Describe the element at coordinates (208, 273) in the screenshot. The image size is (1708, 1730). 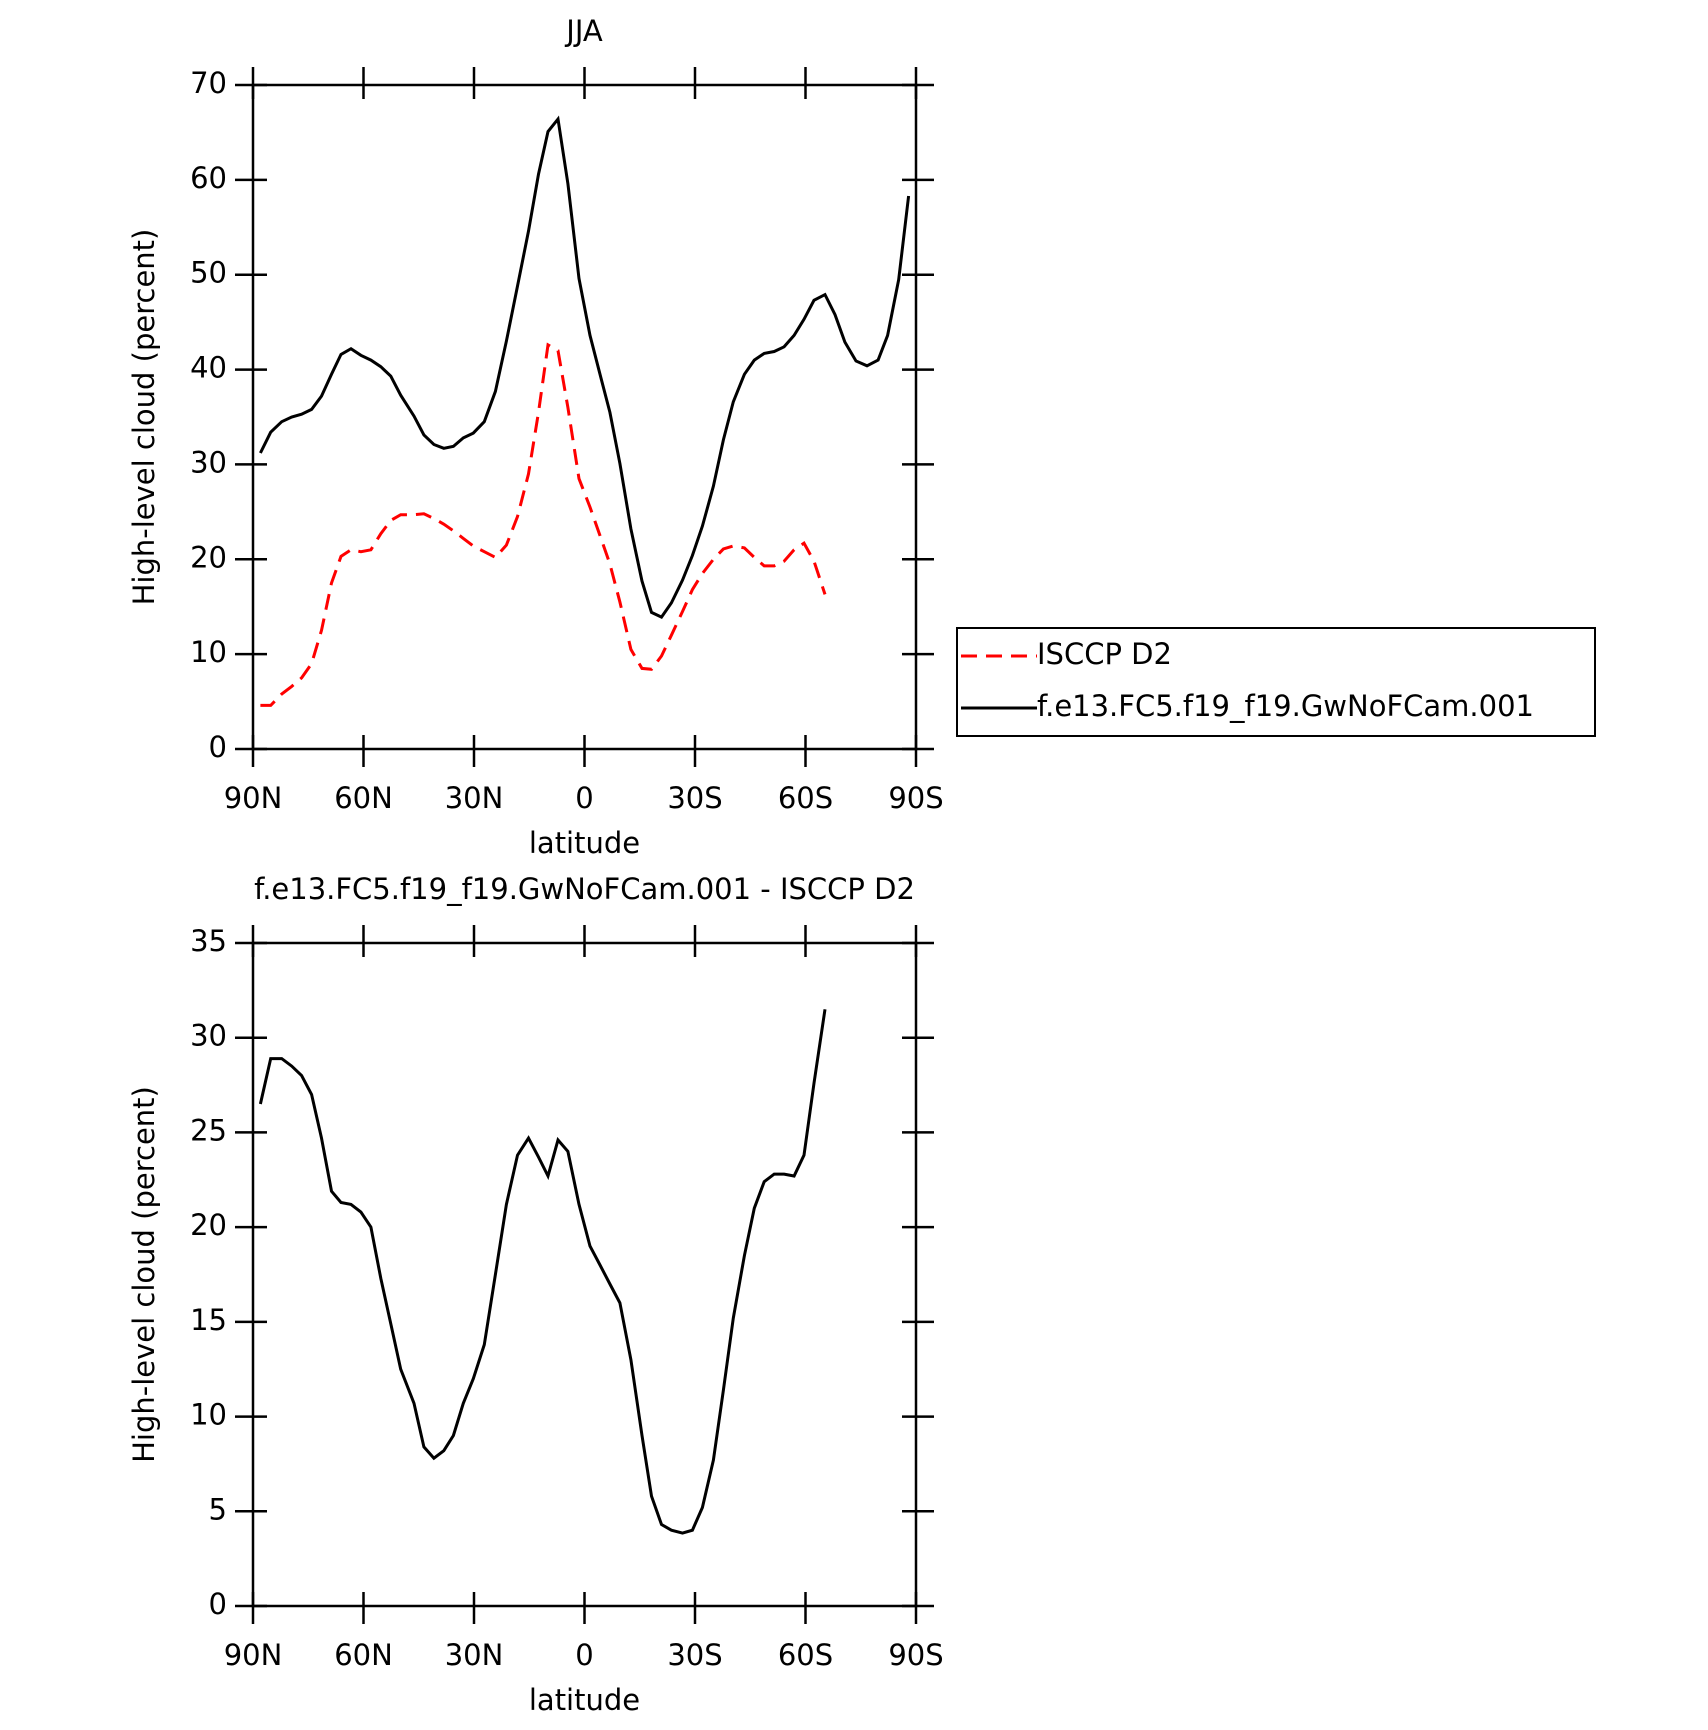
I see `y-tick-label: 50` at that location.